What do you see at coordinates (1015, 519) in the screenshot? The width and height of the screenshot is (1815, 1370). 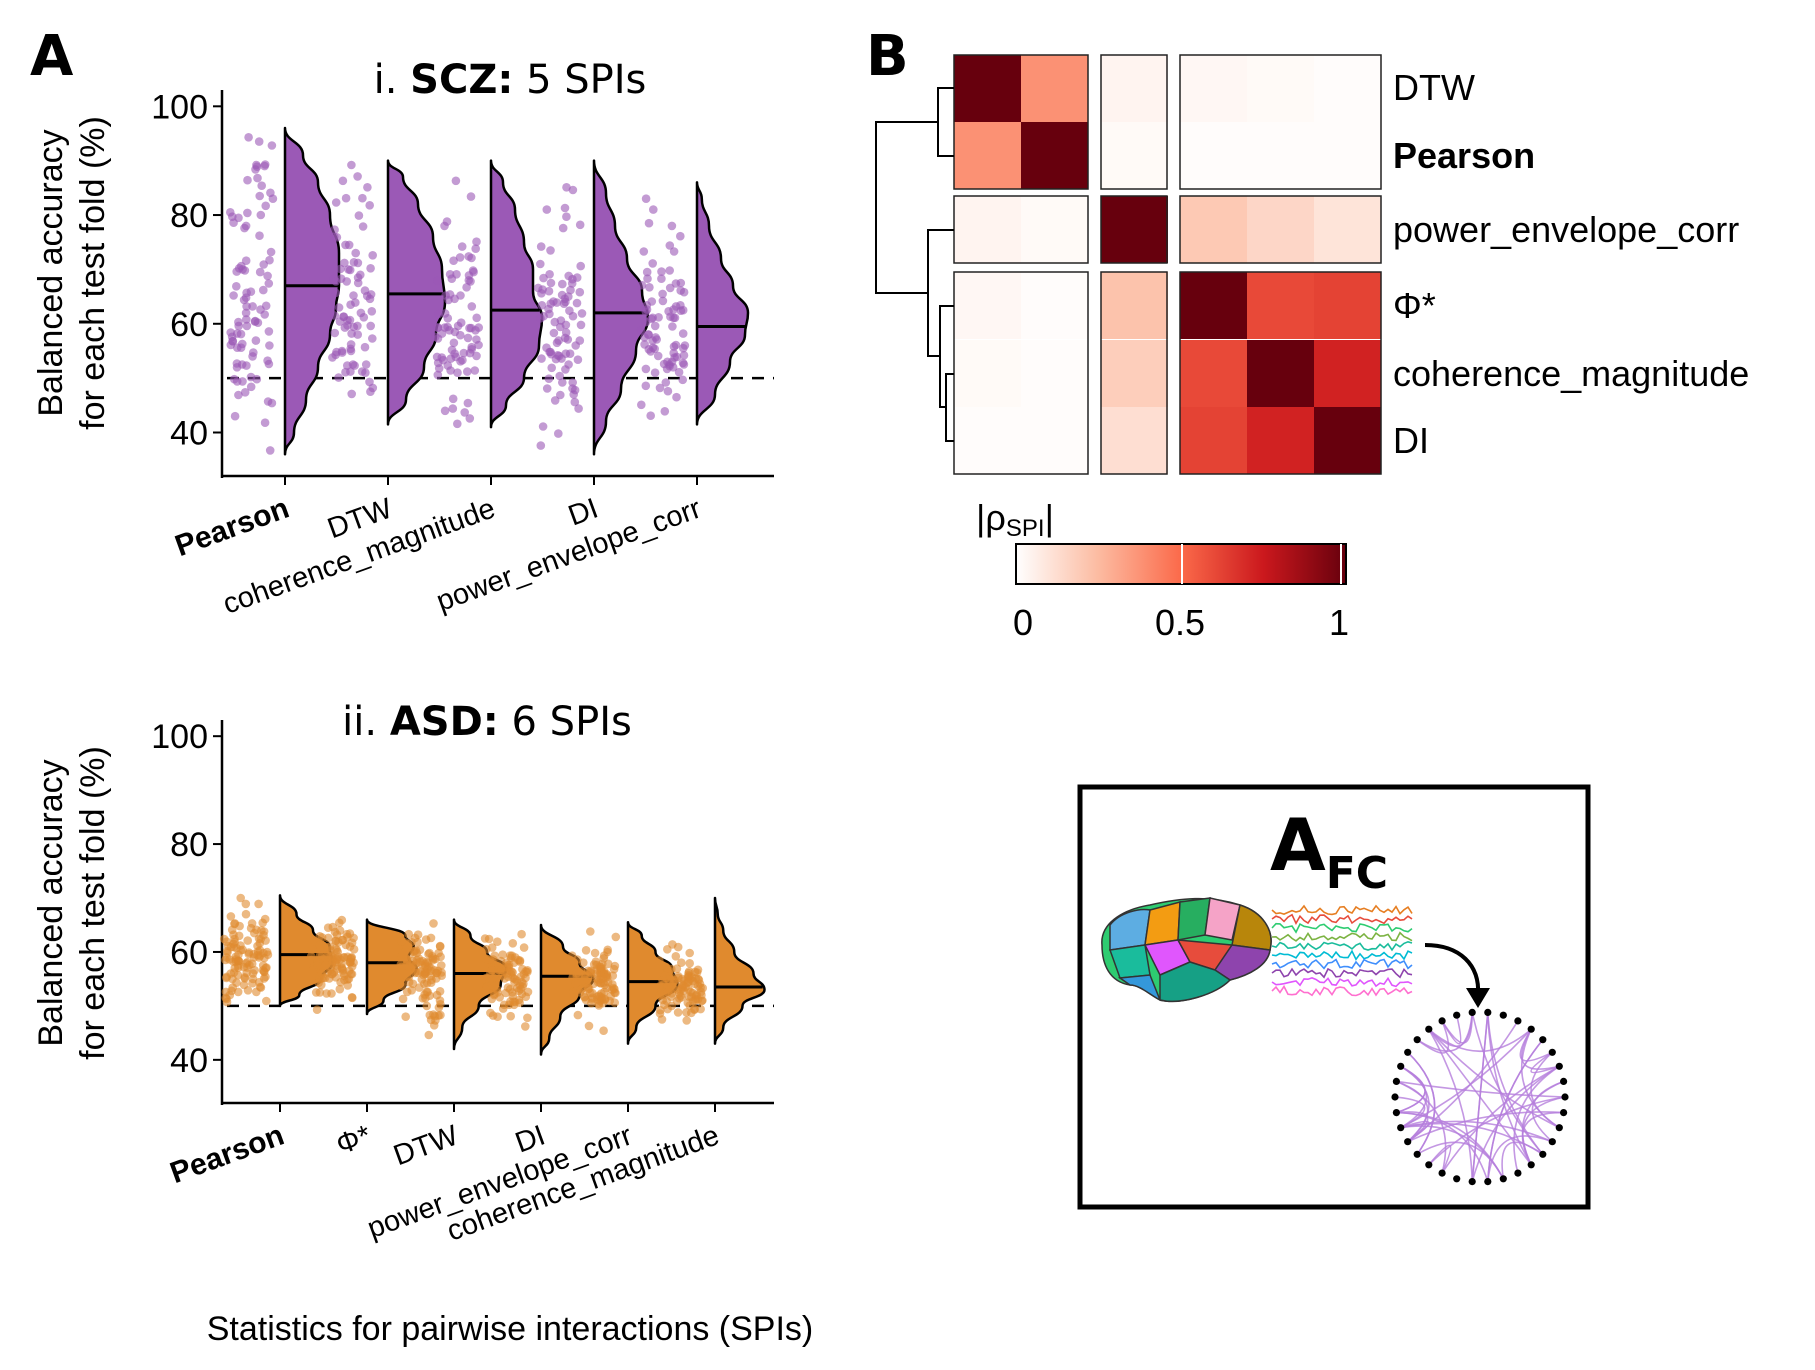 I see `colorbar-label: |ρSPI|` at bounding box center [1015, 519].